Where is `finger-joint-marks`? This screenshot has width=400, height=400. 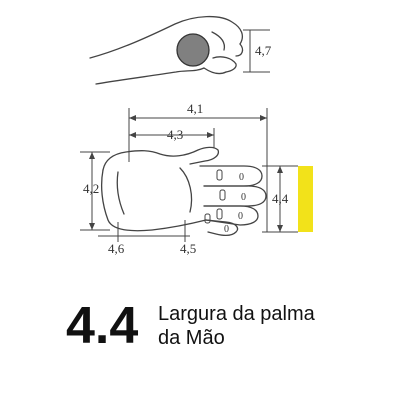
finger-joint-marks is located at coordinates (215, 196).